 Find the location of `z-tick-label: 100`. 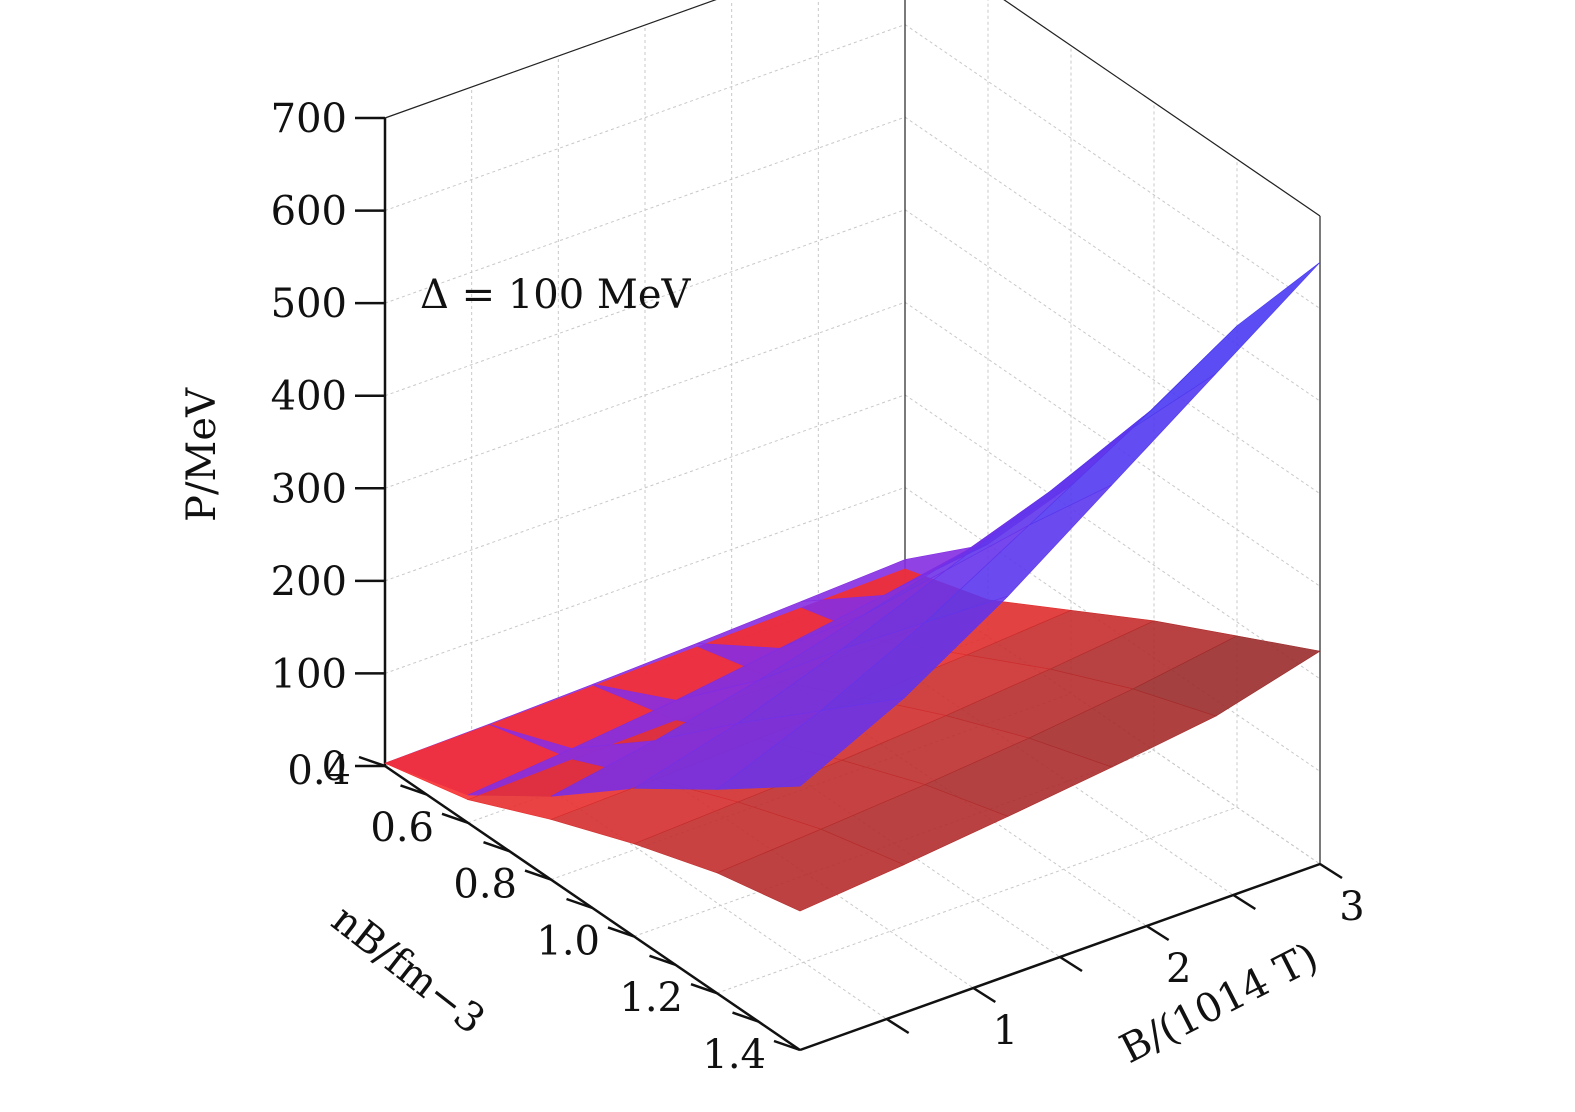

z-tick-label: 100 is located at coordinates (309, 674).